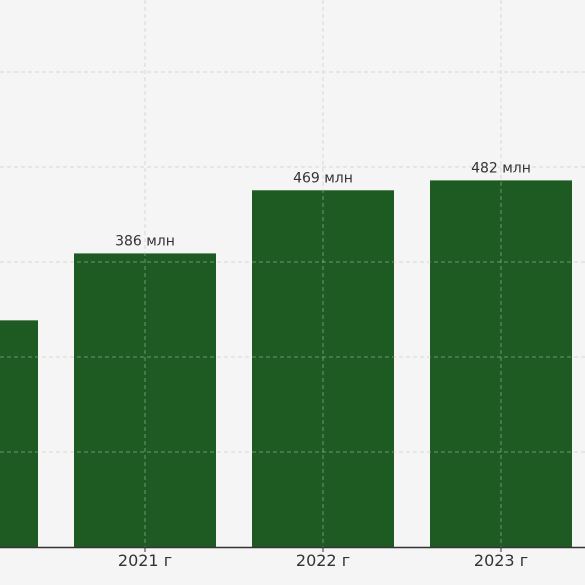 The height and width of the screenshot is (585, 585). I want to click on bar-value-label: 386 млн, so click(145, 241).